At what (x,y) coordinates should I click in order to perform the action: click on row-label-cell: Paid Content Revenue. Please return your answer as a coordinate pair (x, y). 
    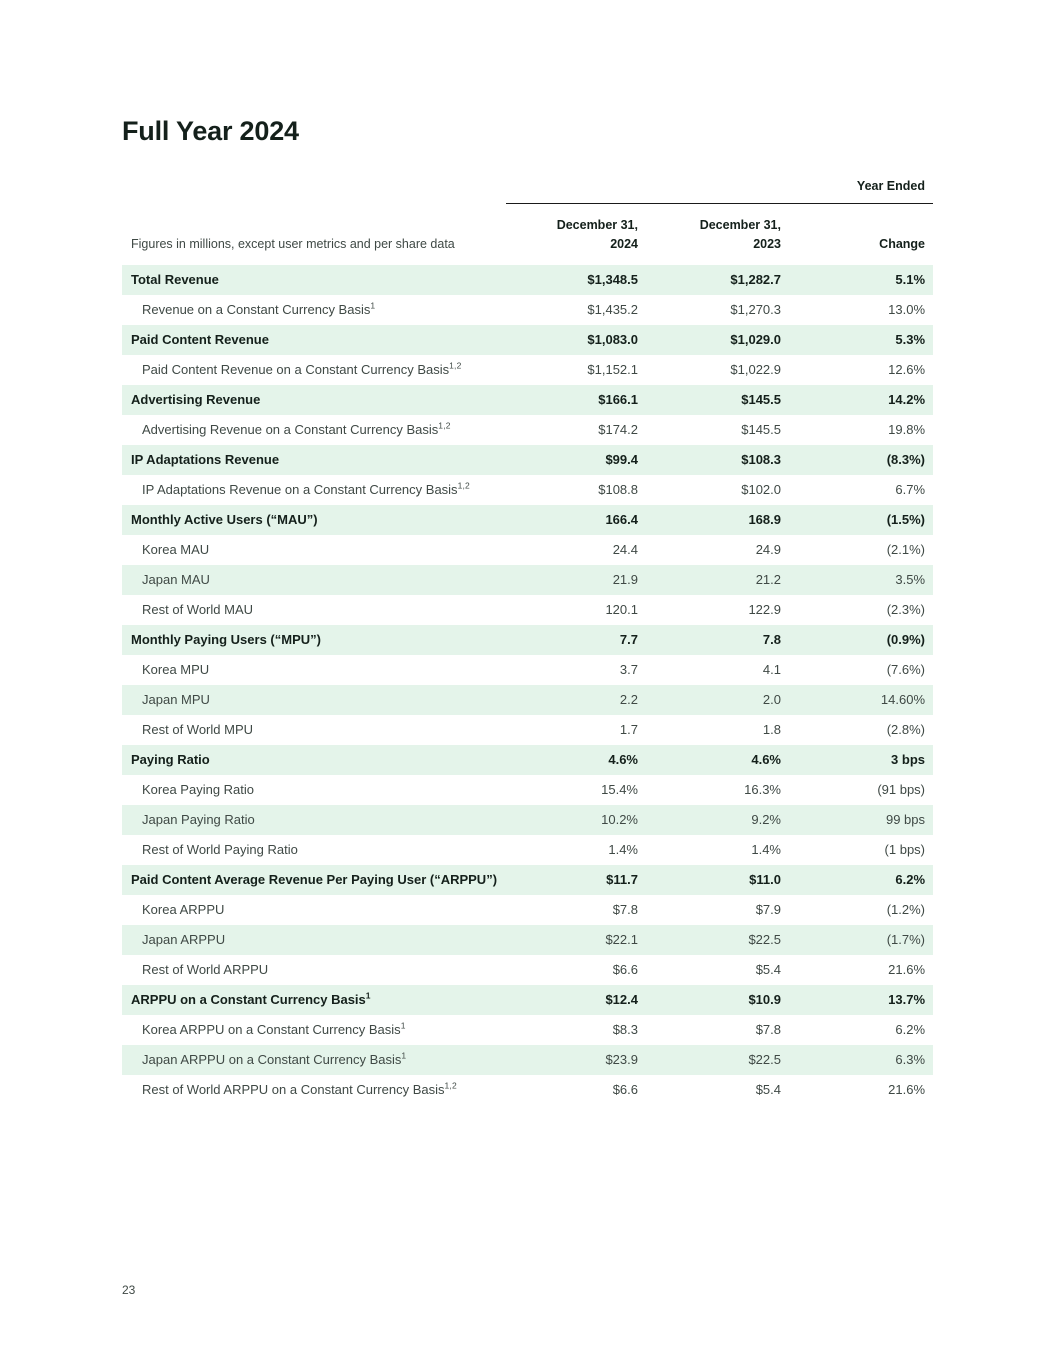
    Looking at the image, I should click on (314, 340).